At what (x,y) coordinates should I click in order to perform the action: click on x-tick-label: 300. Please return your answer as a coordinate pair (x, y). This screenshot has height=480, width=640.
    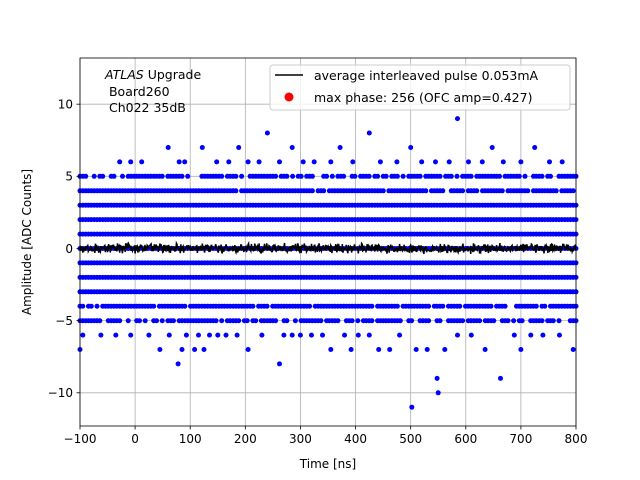
    Looking at the image, I should click on (300, 439).